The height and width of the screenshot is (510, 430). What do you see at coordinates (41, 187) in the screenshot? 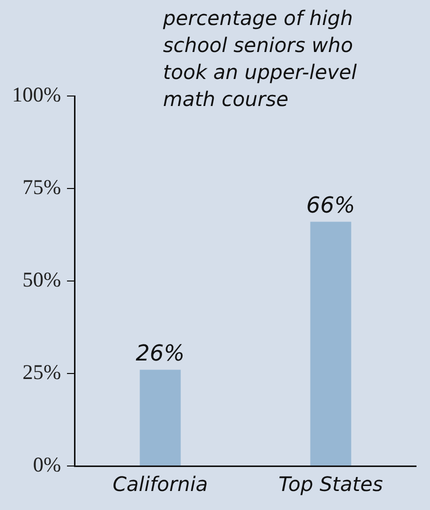
I see `y-tick-label: 75%` at bounding box center [41, 187].